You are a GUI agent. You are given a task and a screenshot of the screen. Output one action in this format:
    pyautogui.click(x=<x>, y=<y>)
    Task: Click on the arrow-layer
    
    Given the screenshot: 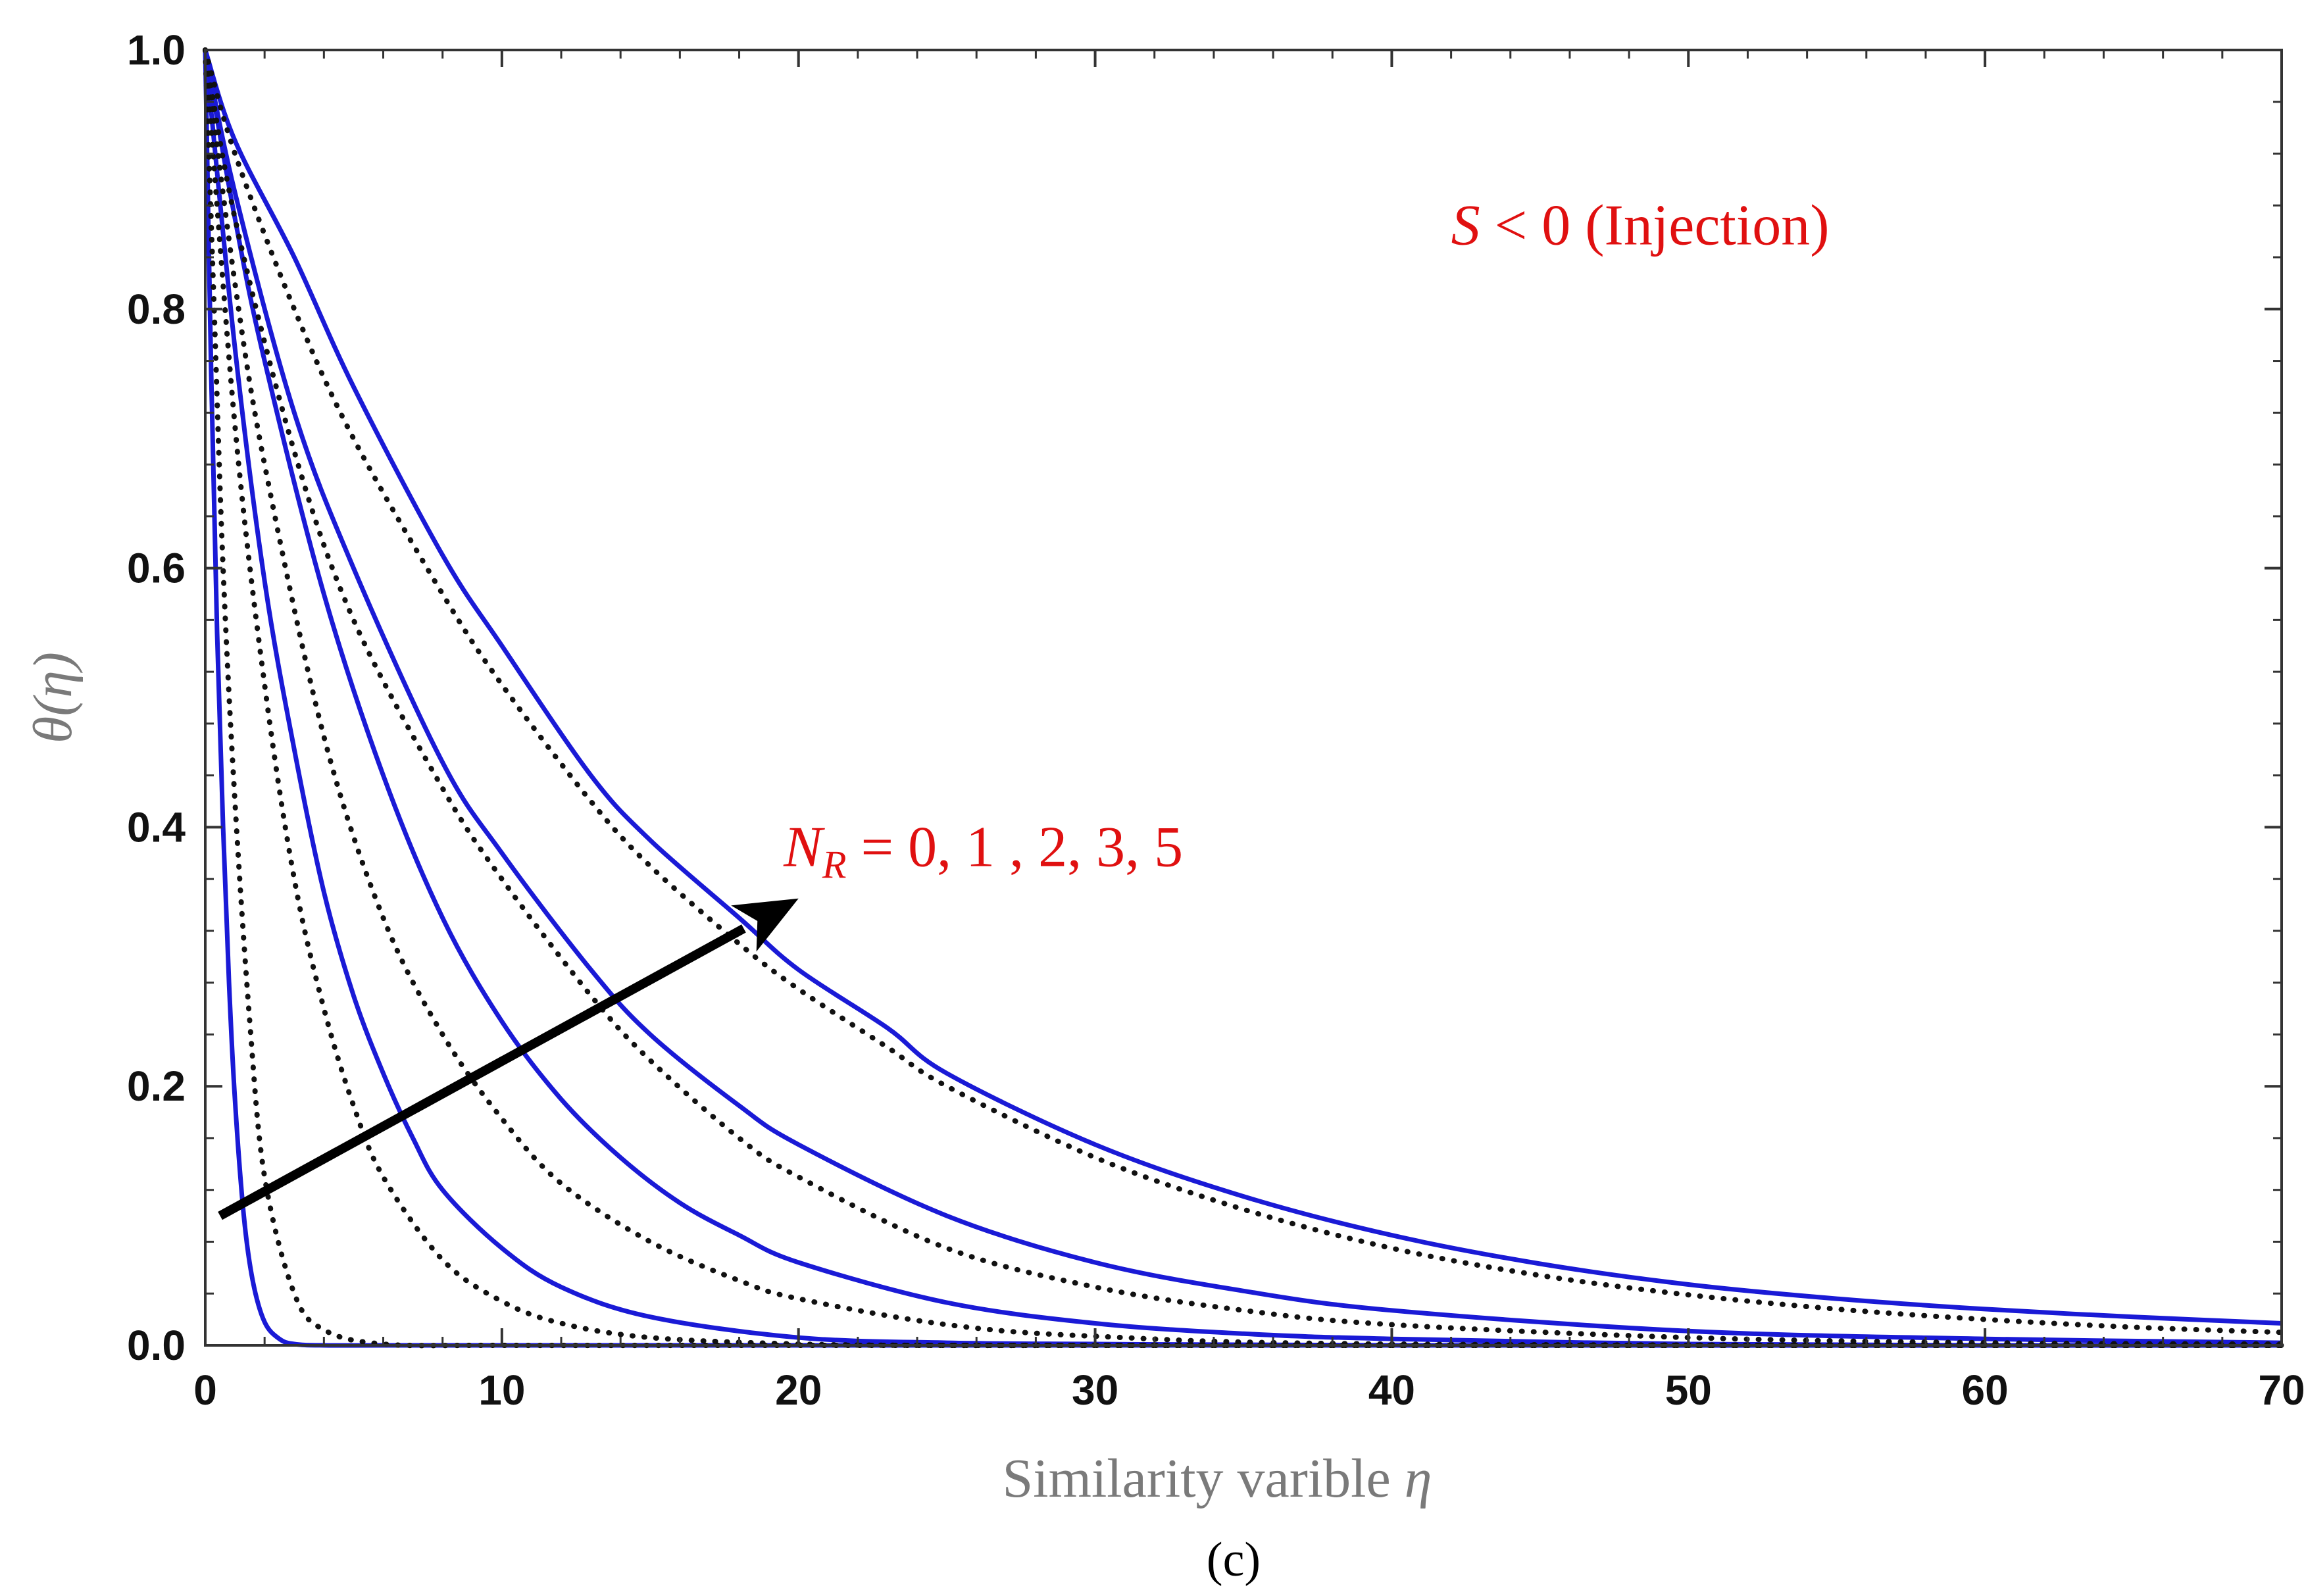 What is the action you would take?
    pyautogui.click(x=508, y=1059)
    